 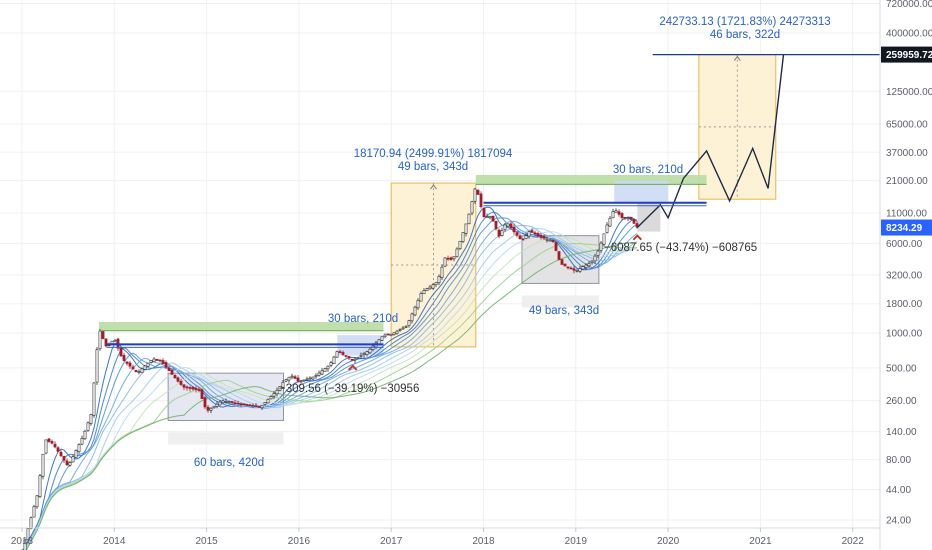 What do you see at coordinates (433, 154) in the screenshot?
I see `annotation-2017-gain: 18170.94 (2499.91%) 1817094` at bounding box center [433, 154].